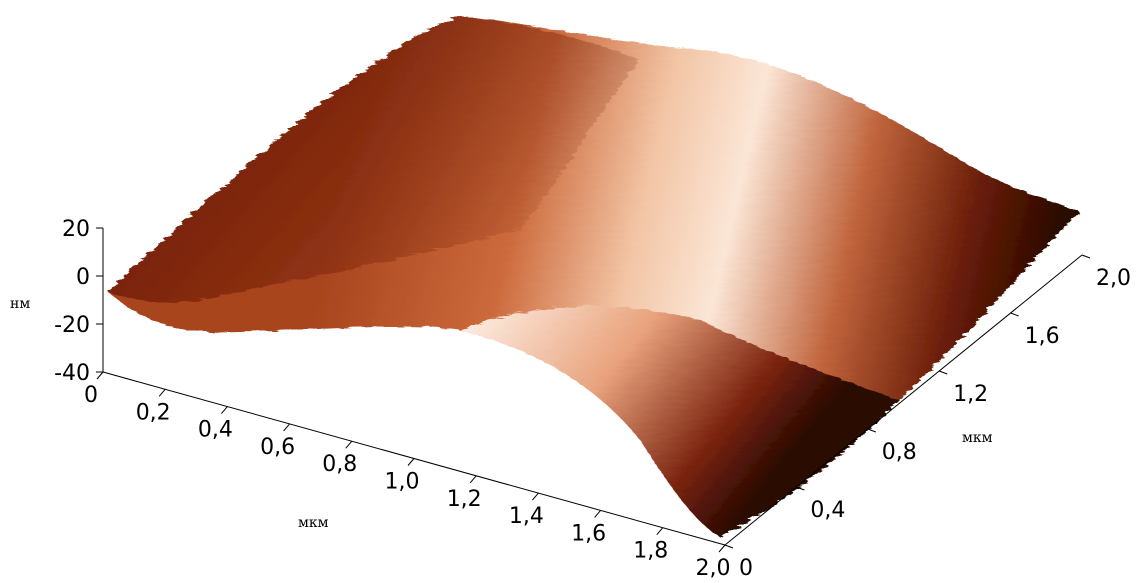 The width and height of the screenshot is (1145, 583). I want to click on x-axis-unit: мкм, so click(313, 523).